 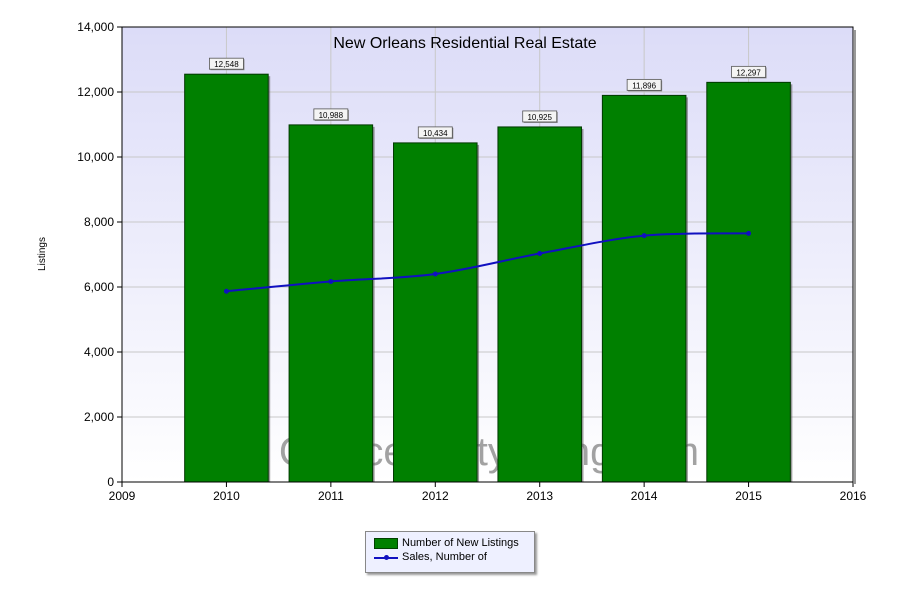 I want to click on legend-item-new-listings: Number of New Listings, so click(x=446, y=543).